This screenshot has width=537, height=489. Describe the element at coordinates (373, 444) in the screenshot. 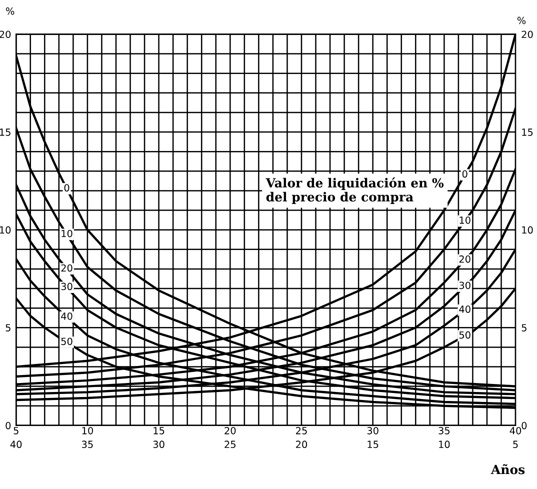

I see `x2-tick-label: 15` at that location.